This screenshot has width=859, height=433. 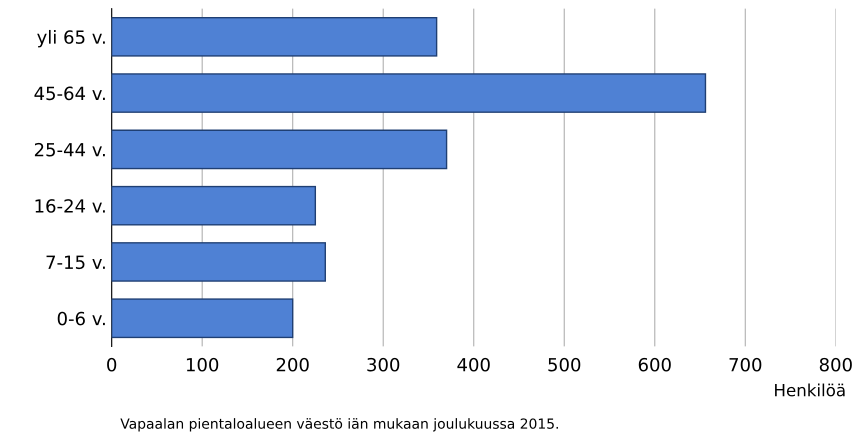 What do you see at coordinates (810, 390) in the screenshot?
I see `x-axis-title: Henkilöä` at bounding box center [810, 390].